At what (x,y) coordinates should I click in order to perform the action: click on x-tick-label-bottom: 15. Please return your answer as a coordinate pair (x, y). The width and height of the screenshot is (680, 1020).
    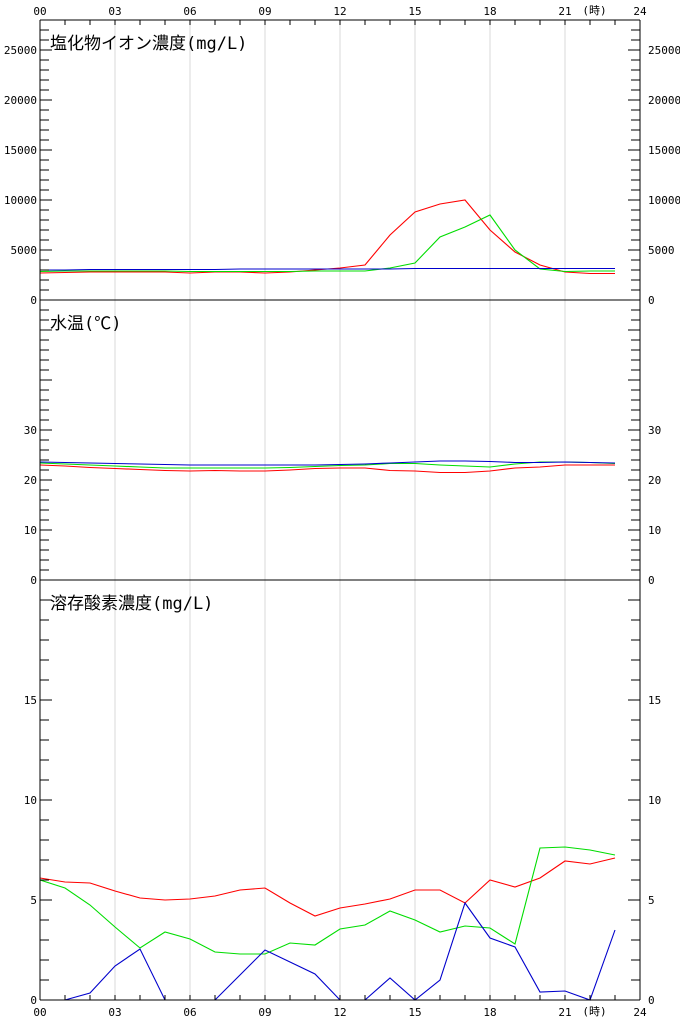
    Looking at the image, I should click on (414, 1012).